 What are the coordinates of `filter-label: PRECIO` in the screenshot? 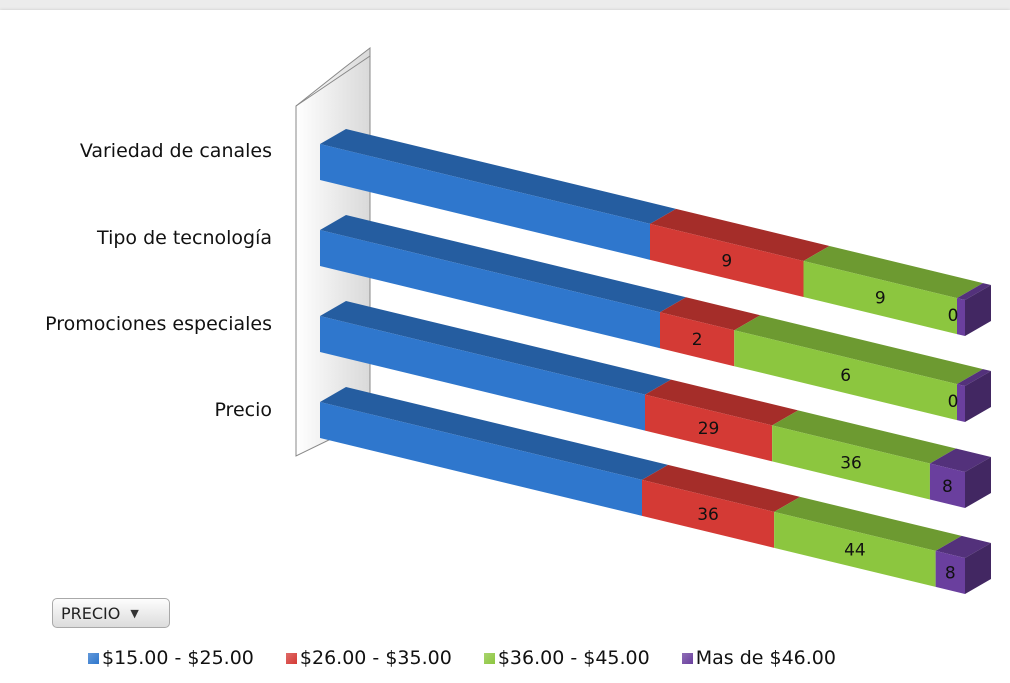 It's located at (91, 613).